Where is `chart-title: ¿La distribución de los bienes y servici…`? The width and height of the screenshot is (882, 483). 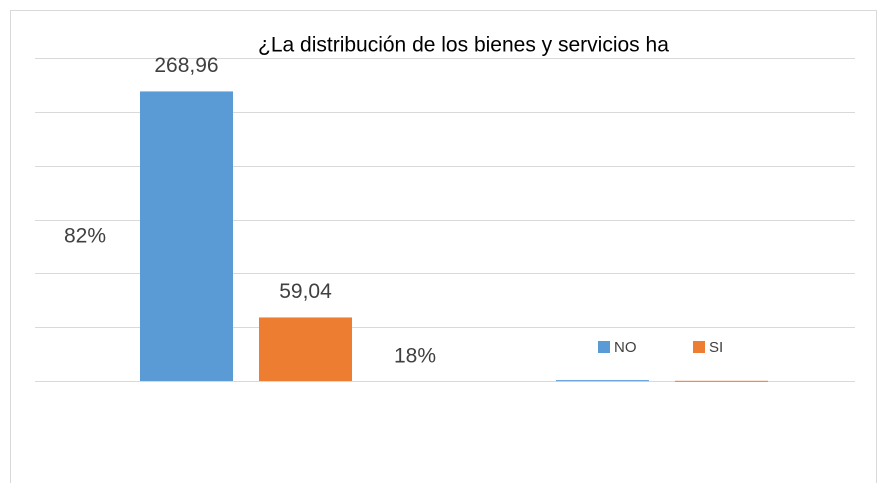 chart-title: ¿La distribución de los bienes y servici… is located at coordinates (463, 45).